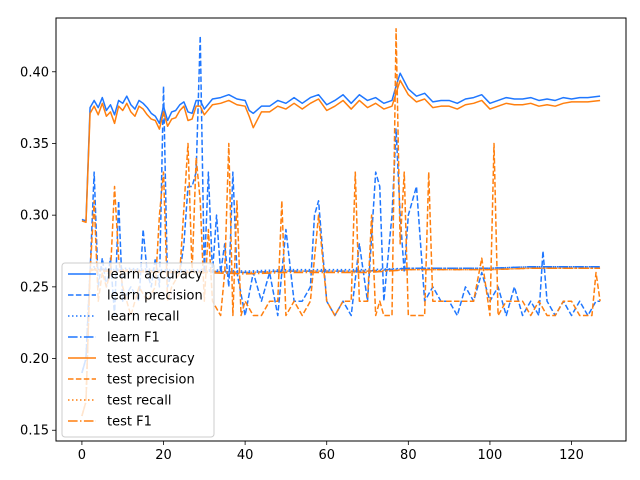 The height and width of the screenshot is (480, 640). What do you see at coordinates (82, 455) in the screenshot?
I see `x-tick-label: 0` at bounding box center [82, 455].